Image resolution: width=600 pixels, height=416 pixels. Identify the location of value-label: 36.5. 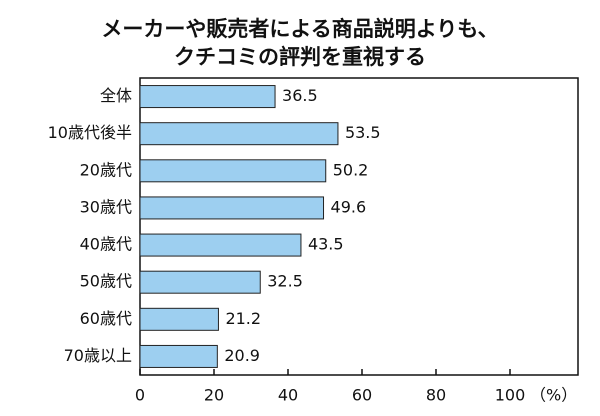
(300, 95).